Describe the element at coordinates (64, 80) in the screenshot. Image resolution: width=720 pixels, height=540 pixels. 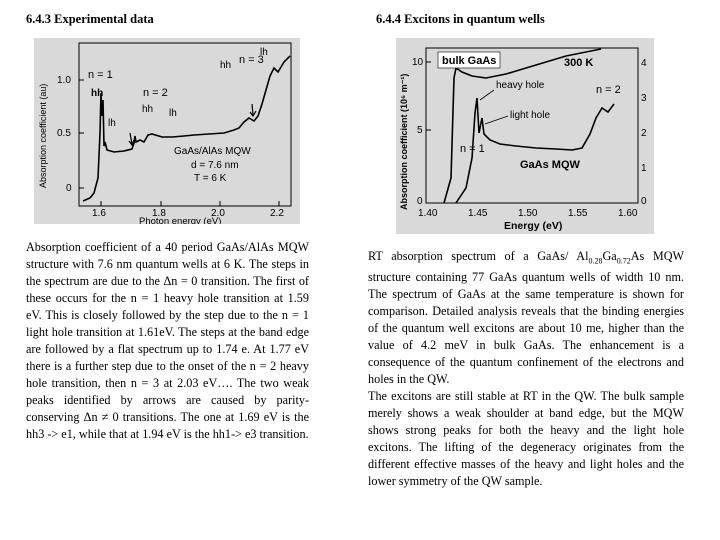
I see `y-tick-label: 1.0` at that location.